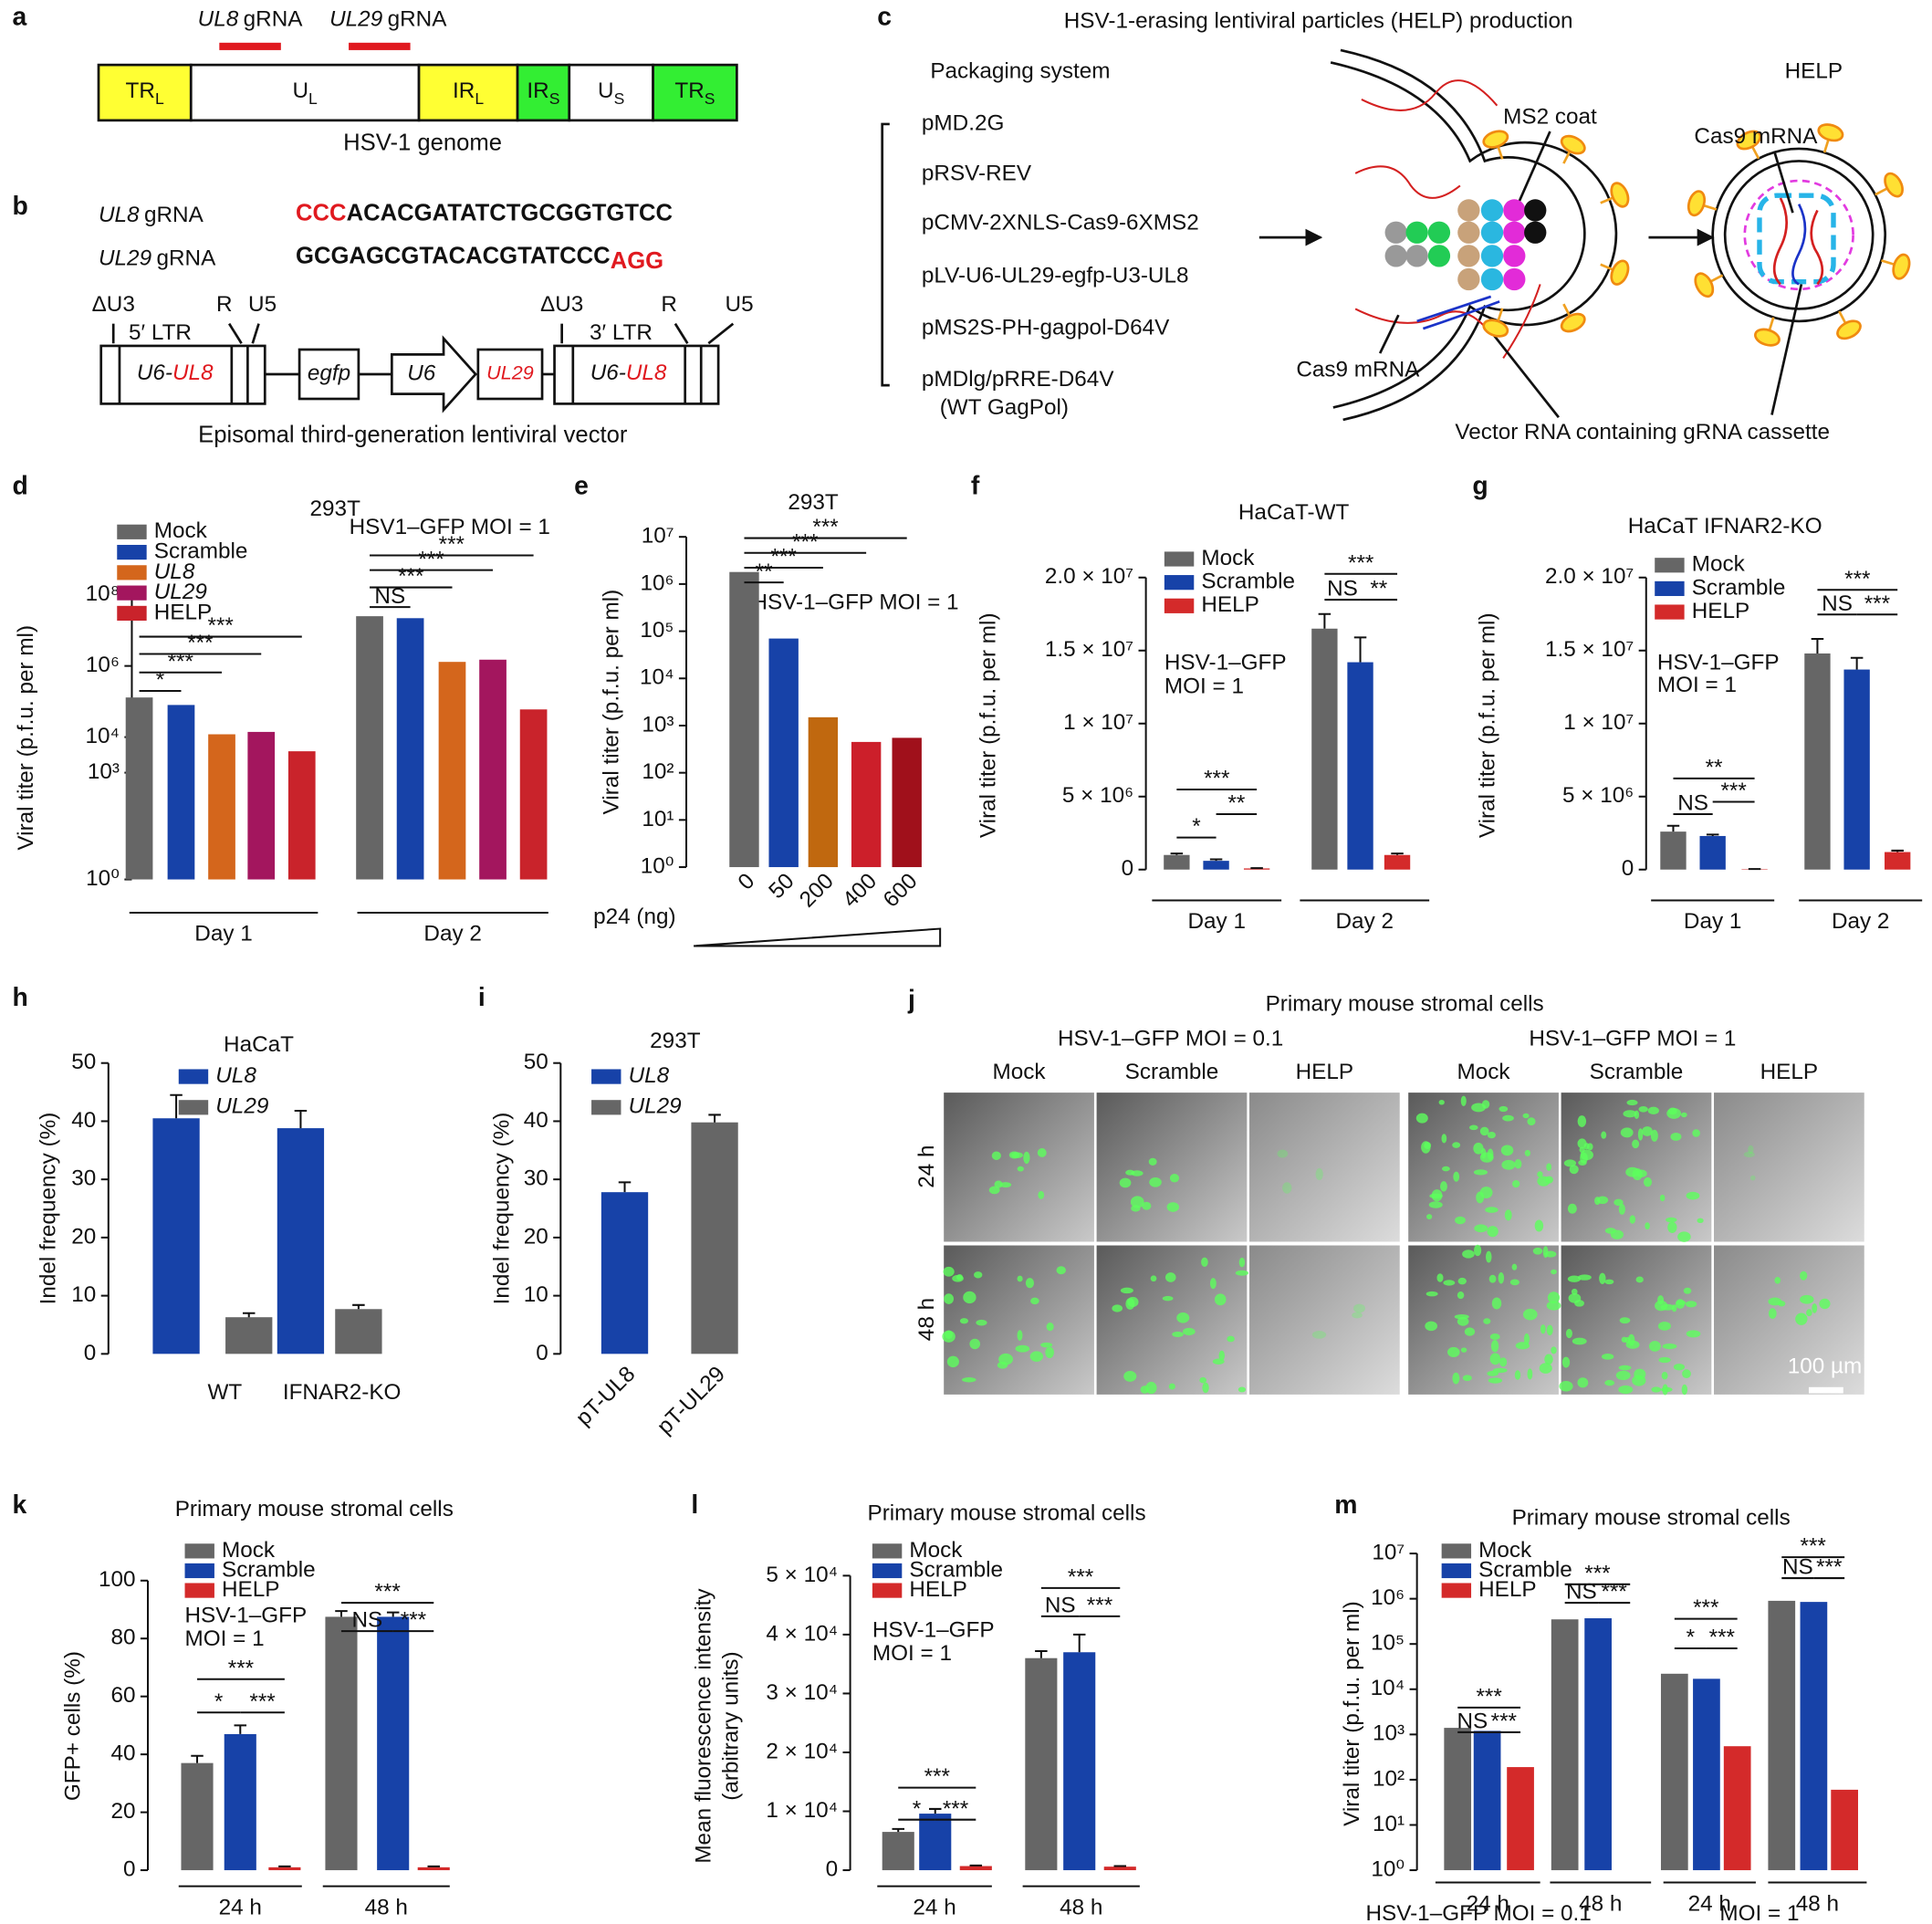  I want to click on x-tick-label: 400, so click(860, 891).